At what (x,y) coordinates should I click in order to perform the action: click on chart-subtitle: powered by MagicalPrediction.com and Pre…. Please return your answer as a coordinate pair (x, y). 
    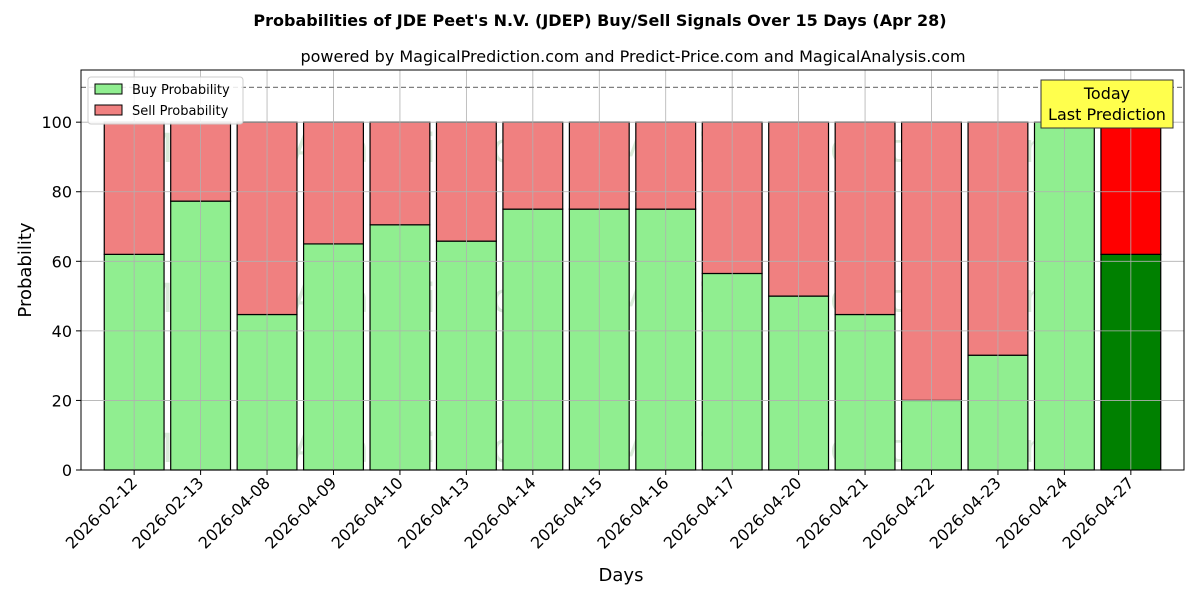
    Looking at the image, I should click on (632, 56).